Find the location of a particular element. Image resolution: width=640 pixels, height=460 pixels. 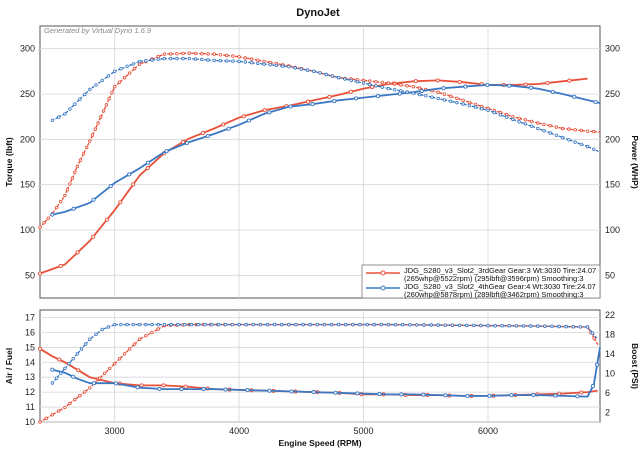

x-tick-label: 4000 is located at coordinates (239, 431).